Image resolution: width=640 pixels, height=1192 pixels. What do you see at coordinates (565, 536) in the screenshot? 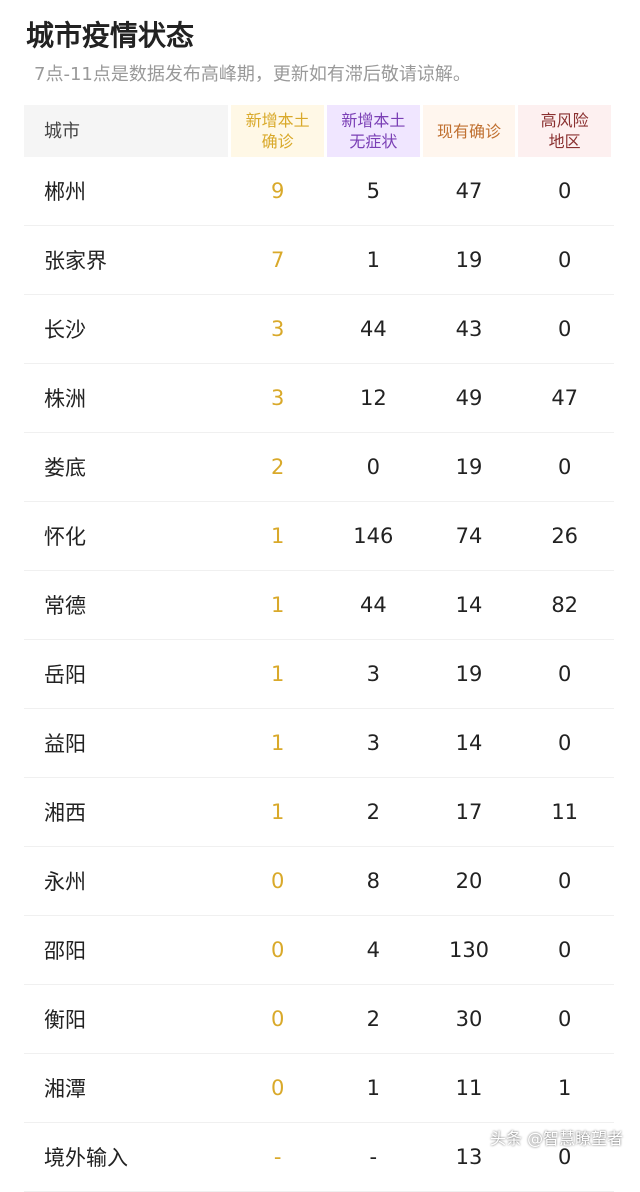
I see `cell-value: 26` at bounding box center [565, 536].